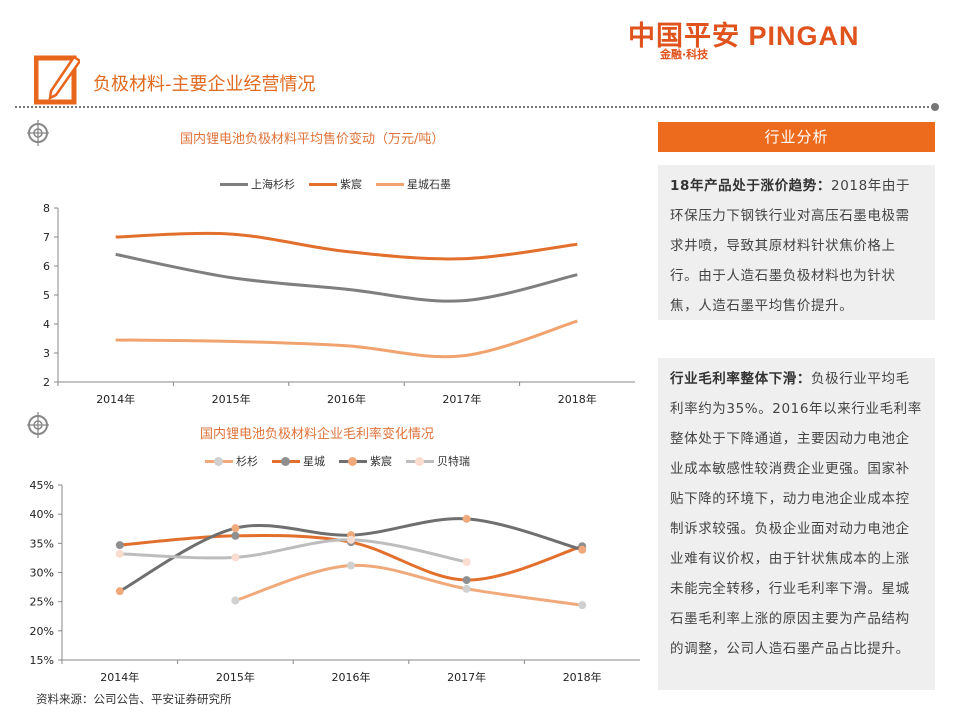 This screenshot has width=960, height=720. Describe the element at coordinates (46, 382) in the screenshot. I see `y-tick-label: 2` at that location.